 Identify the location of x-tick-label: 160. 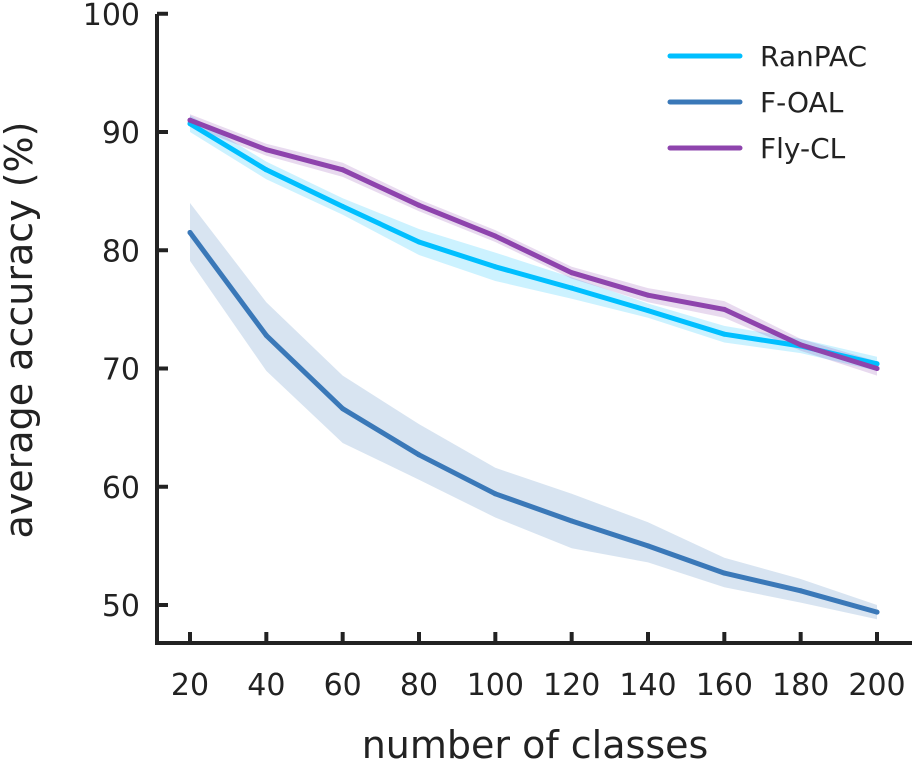
(724, 685).